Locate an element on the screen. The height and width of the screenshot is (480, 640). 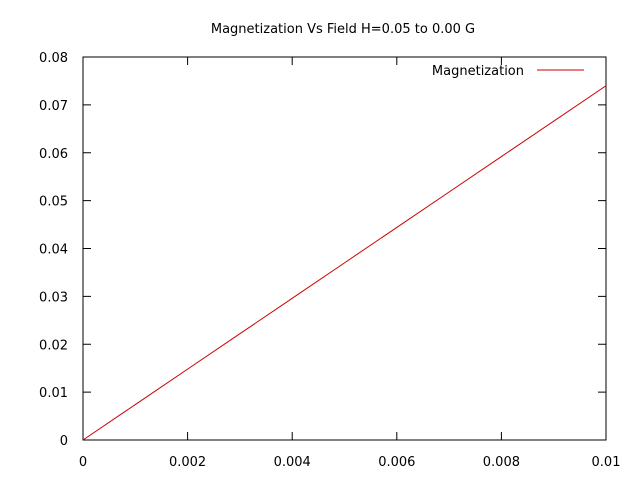
y-tick-label: 0 is located at coordinates (64, 441).